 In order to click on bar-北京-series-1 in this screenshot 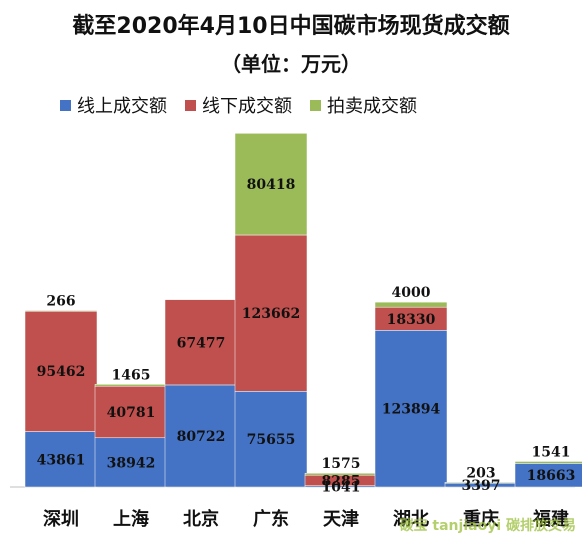, I will do `click(201, 342)`.